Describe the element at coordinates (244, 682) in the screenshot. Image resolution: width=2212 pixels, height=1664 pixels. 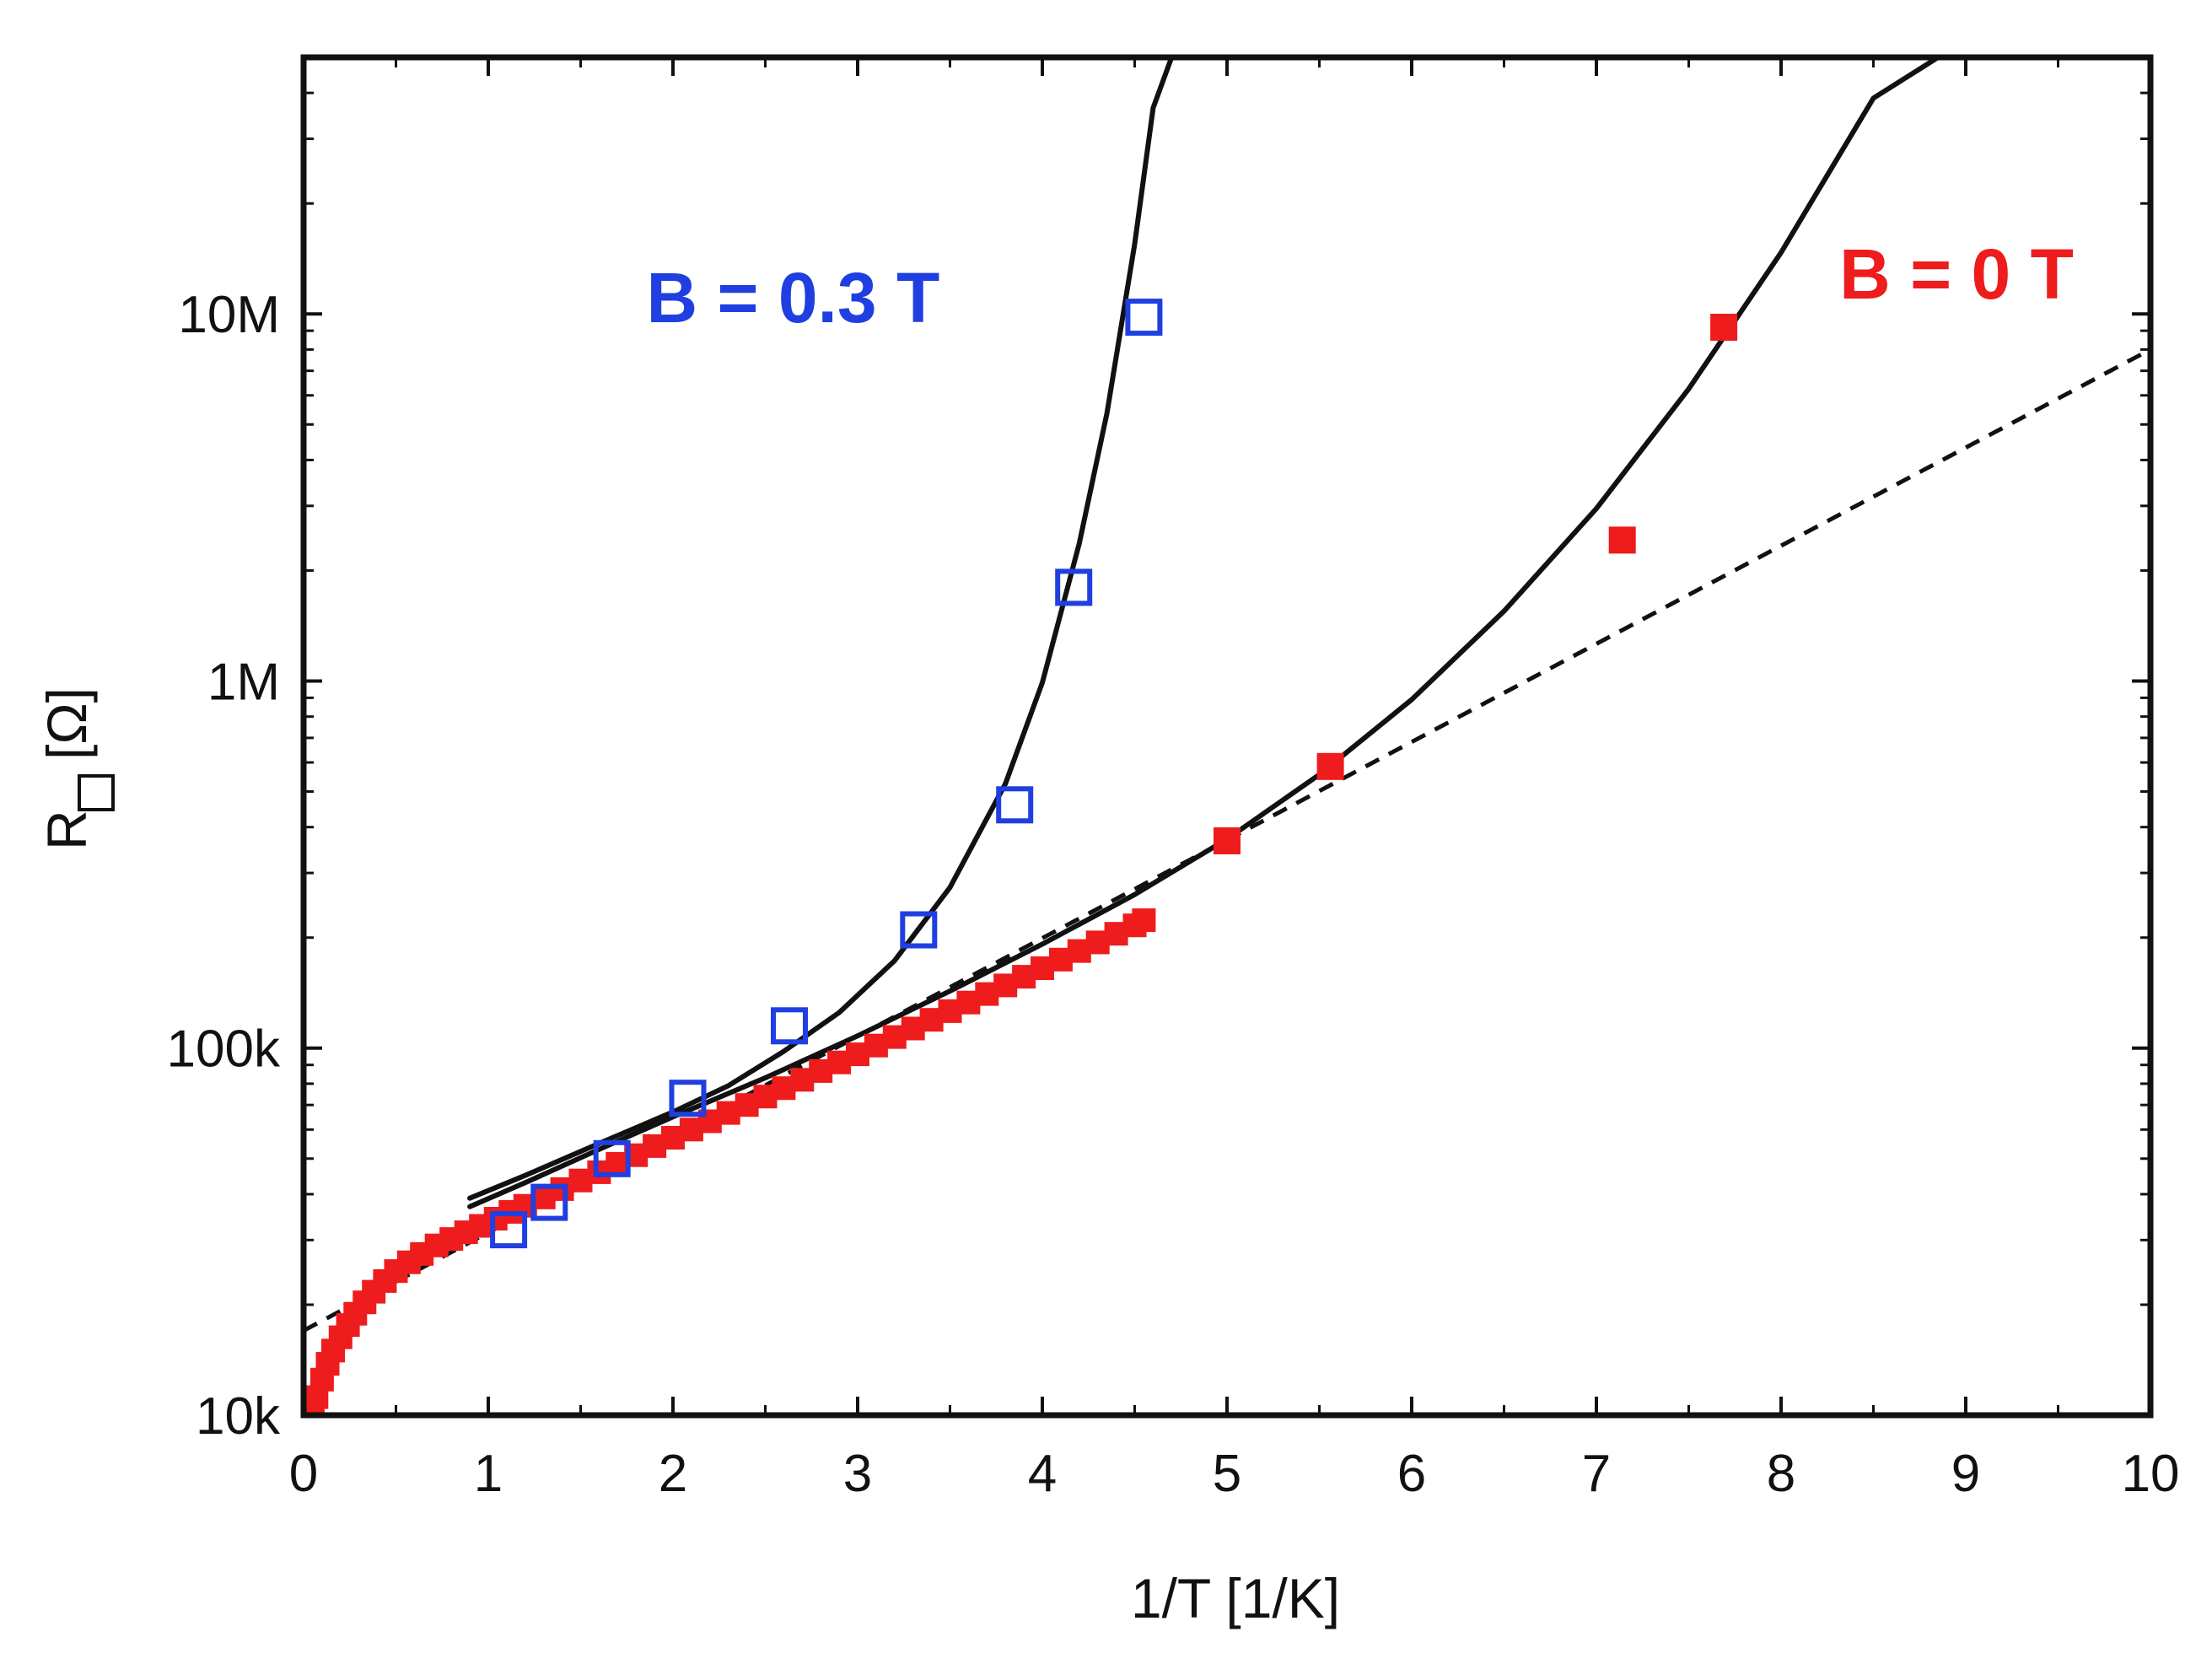
I see `y-tick-label: 1M` at that location.